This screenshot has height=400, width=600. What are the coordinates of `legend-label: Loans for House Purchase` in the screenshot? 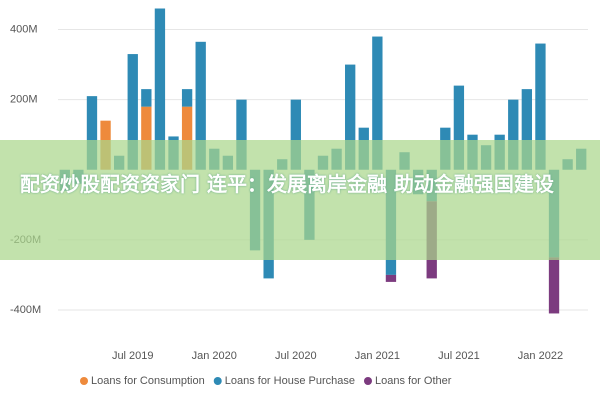 It's located at (290, 381).